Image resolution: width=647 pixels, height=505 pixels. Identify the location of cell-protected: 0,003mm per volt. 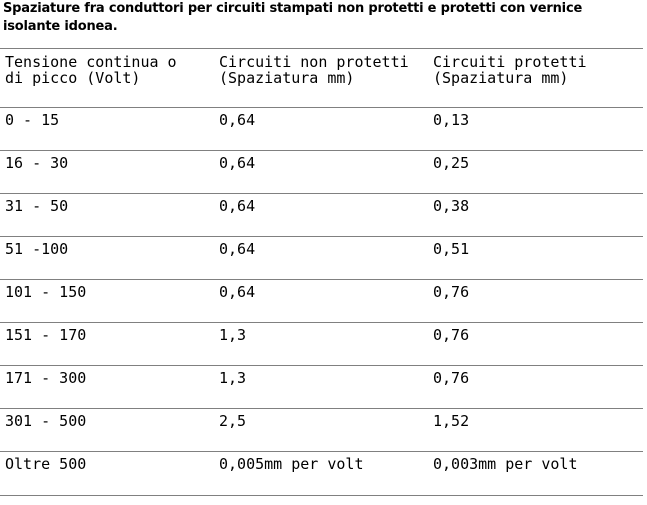
(535, 473).